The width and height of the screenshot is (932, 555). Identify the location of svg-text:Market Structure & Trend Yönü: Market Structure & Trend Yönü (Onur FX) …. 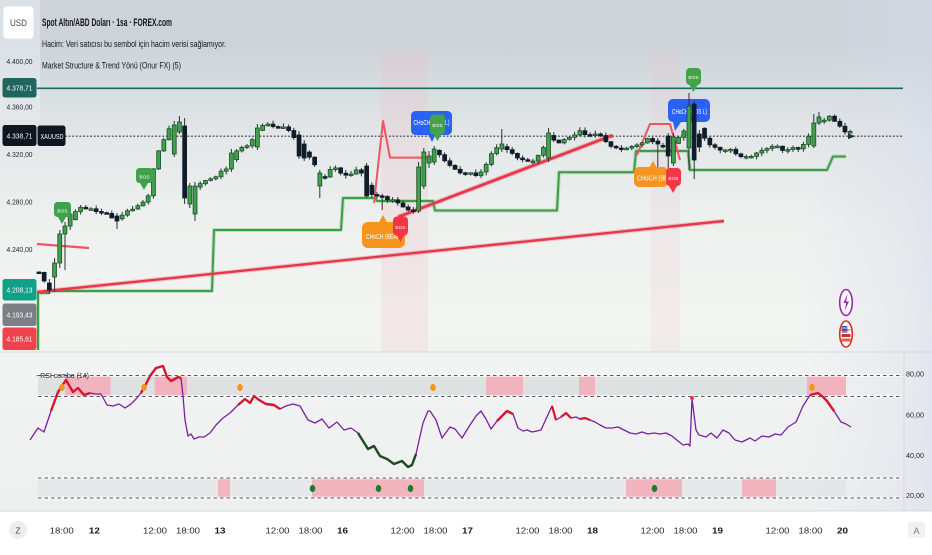
(111, 66).